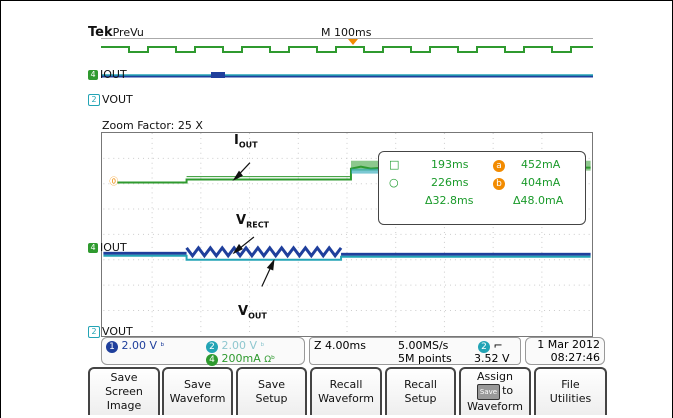 This screenshot has height=418, width=673. I want to click on date-time: 1 Mar 2012 08:27:46, so click(565, 351).